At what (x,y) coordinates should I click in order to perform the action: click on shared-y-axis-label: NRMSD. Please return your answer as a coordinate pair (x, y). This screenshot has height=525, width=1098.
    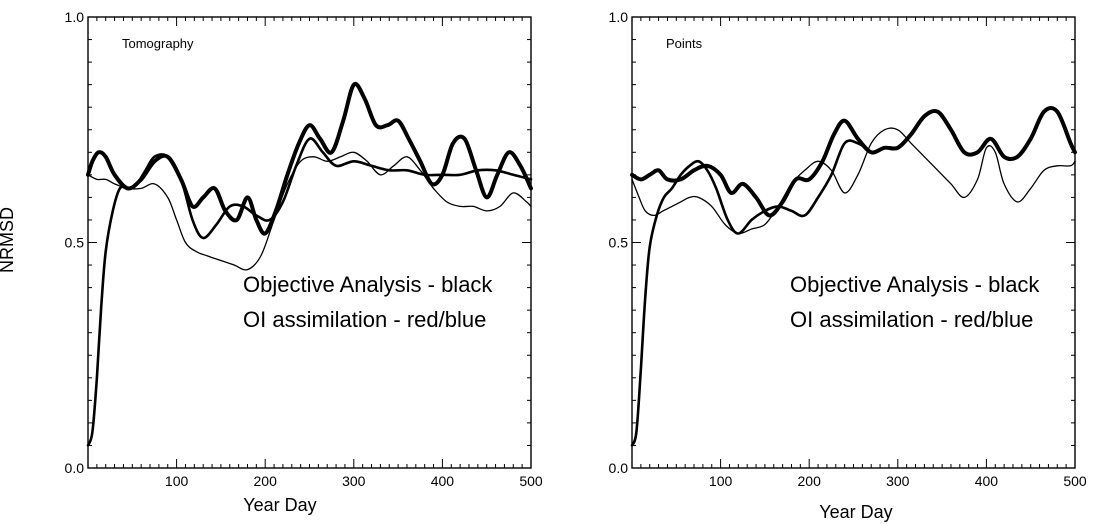
    Looking at the image, I should click on (8, 240).